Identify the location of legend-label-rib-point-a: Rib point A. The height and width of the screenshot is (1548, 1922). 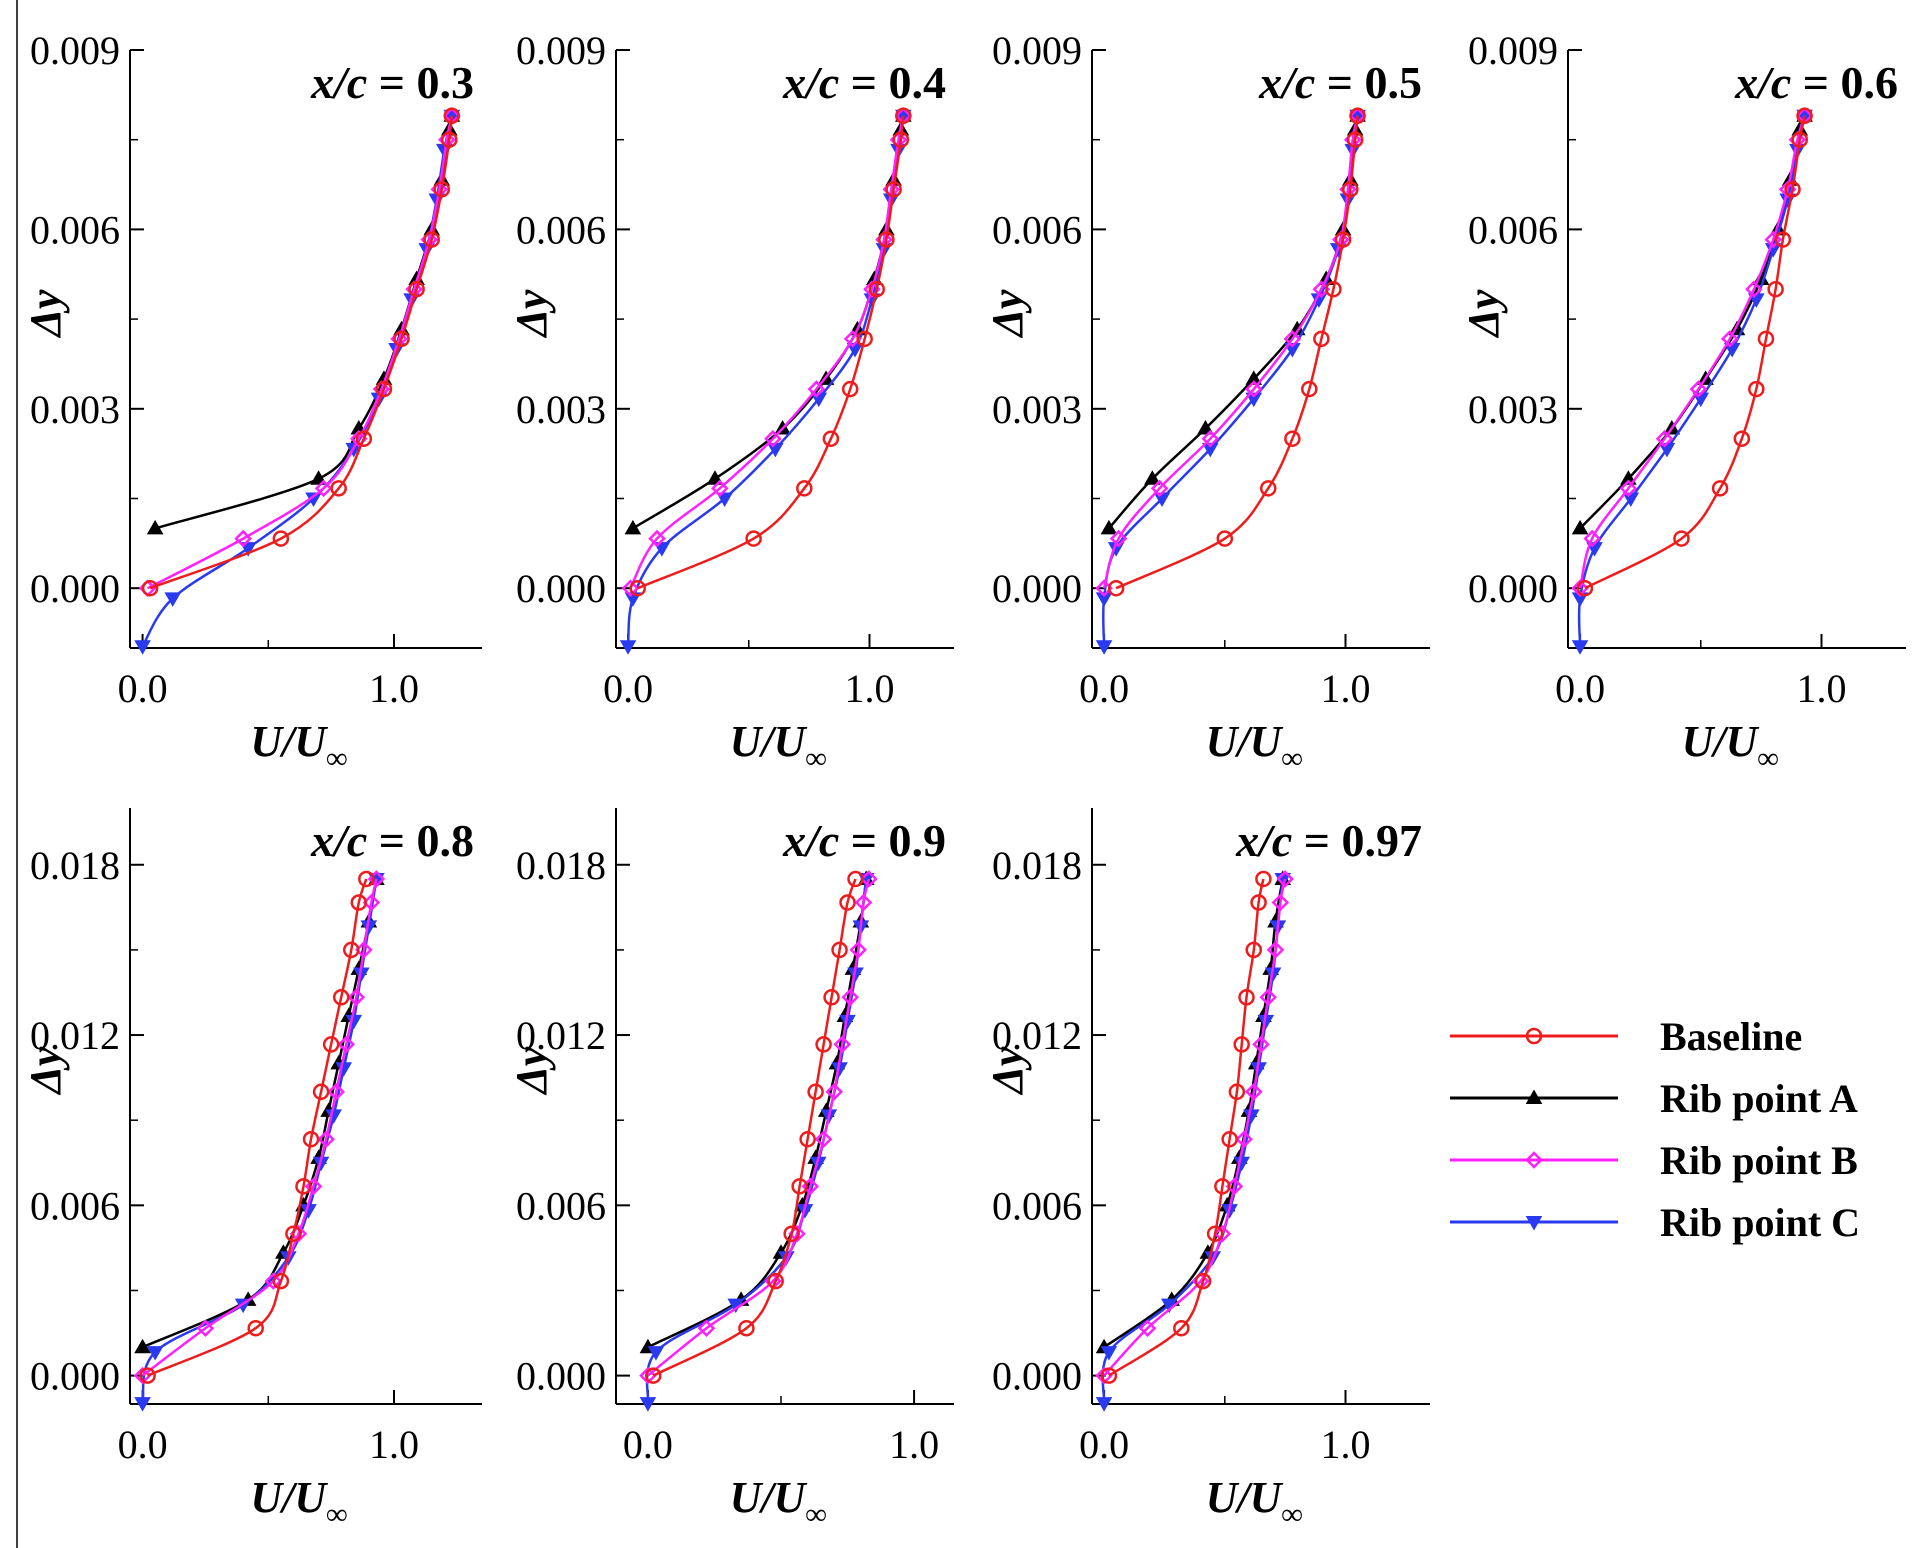
(1759, 1098).